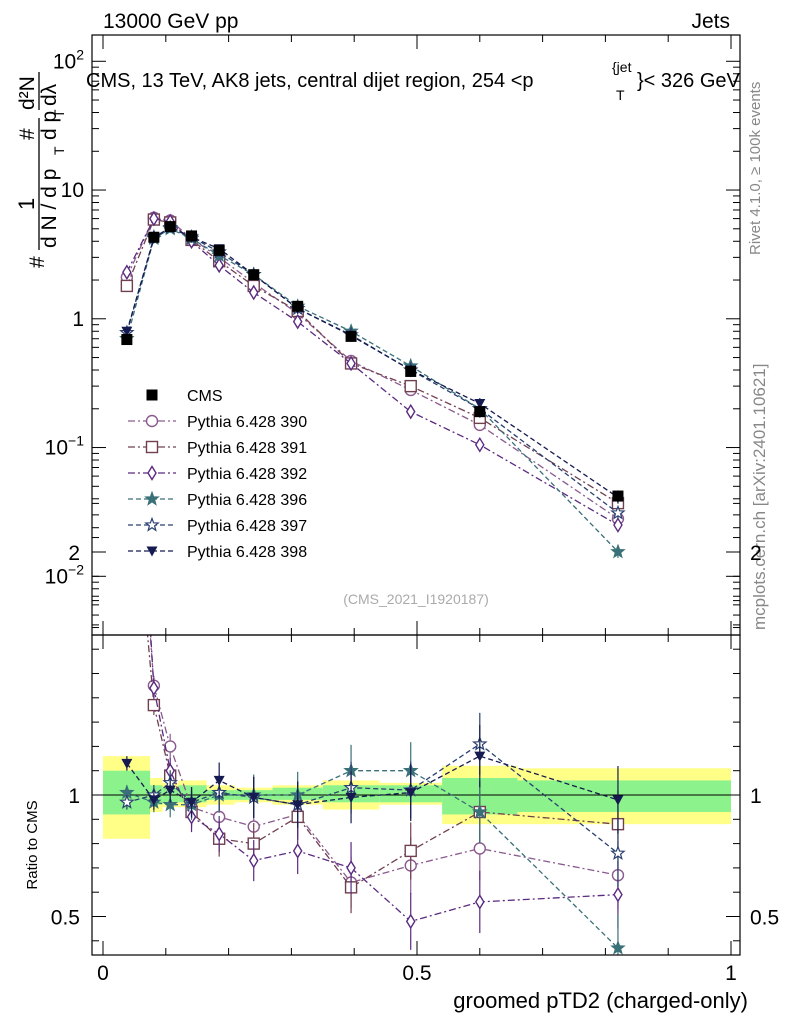  I want to click on ratio-y-tick-label: 2, so click(74, 553).